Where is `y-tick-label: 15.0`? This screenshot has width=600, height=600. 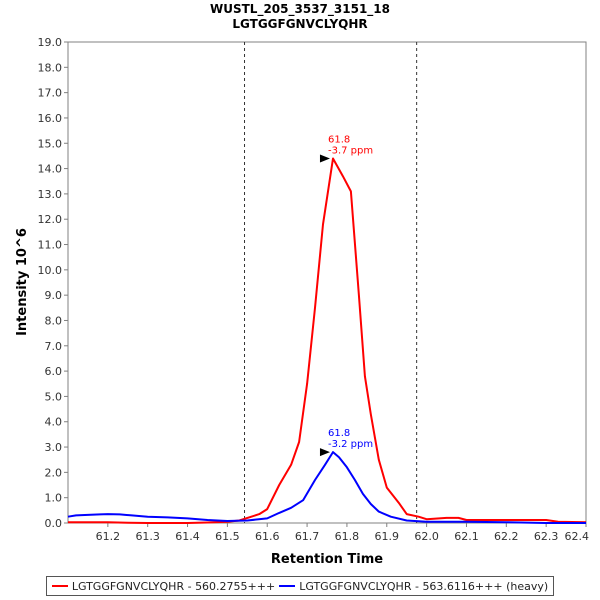
y-tick-label: 15.0 is located at coordinates (50, 143).